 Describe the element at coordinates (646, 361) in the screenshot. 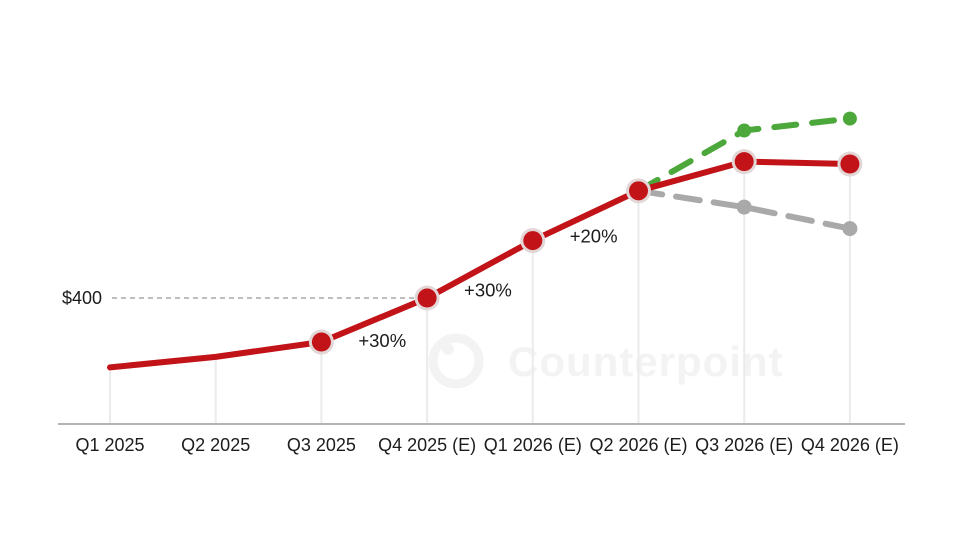

I see `watermark-brand-text: Counterpoint` at that location.